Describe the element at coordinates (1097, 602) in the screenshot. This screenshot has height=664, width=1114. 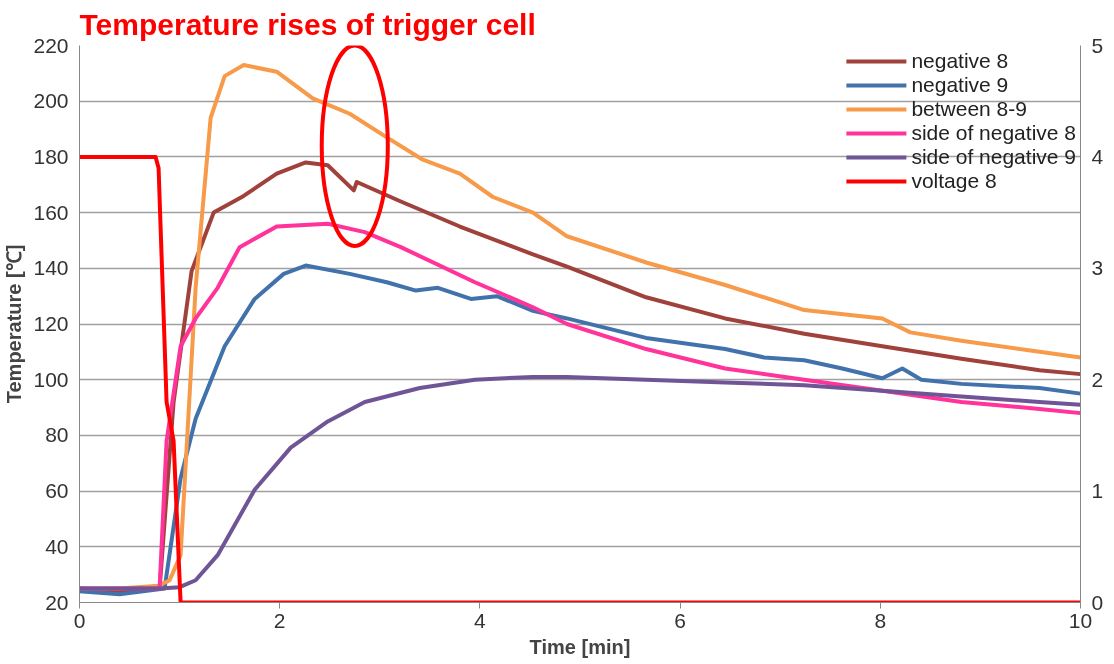
I see `y2-tick-label: 0` at that location.